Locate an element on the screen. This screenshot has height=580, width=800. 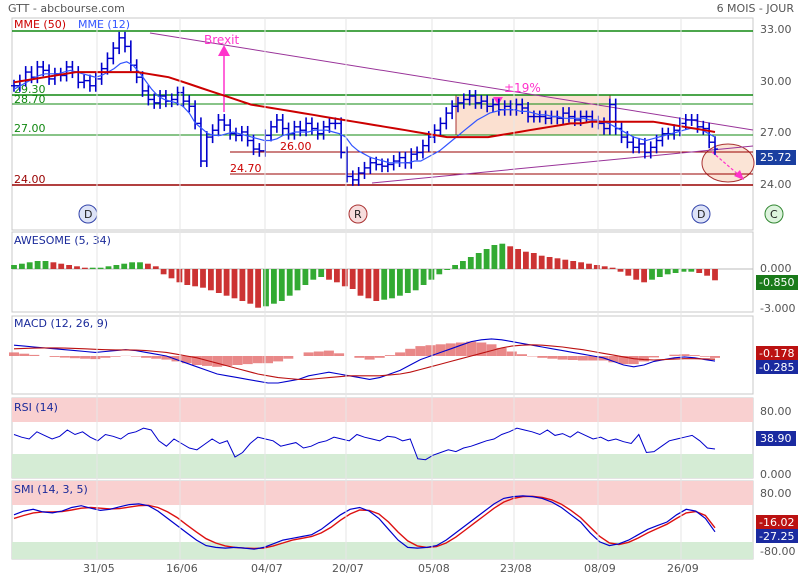
x-tick-label: 08/09 is located at coordinates (600, 568).